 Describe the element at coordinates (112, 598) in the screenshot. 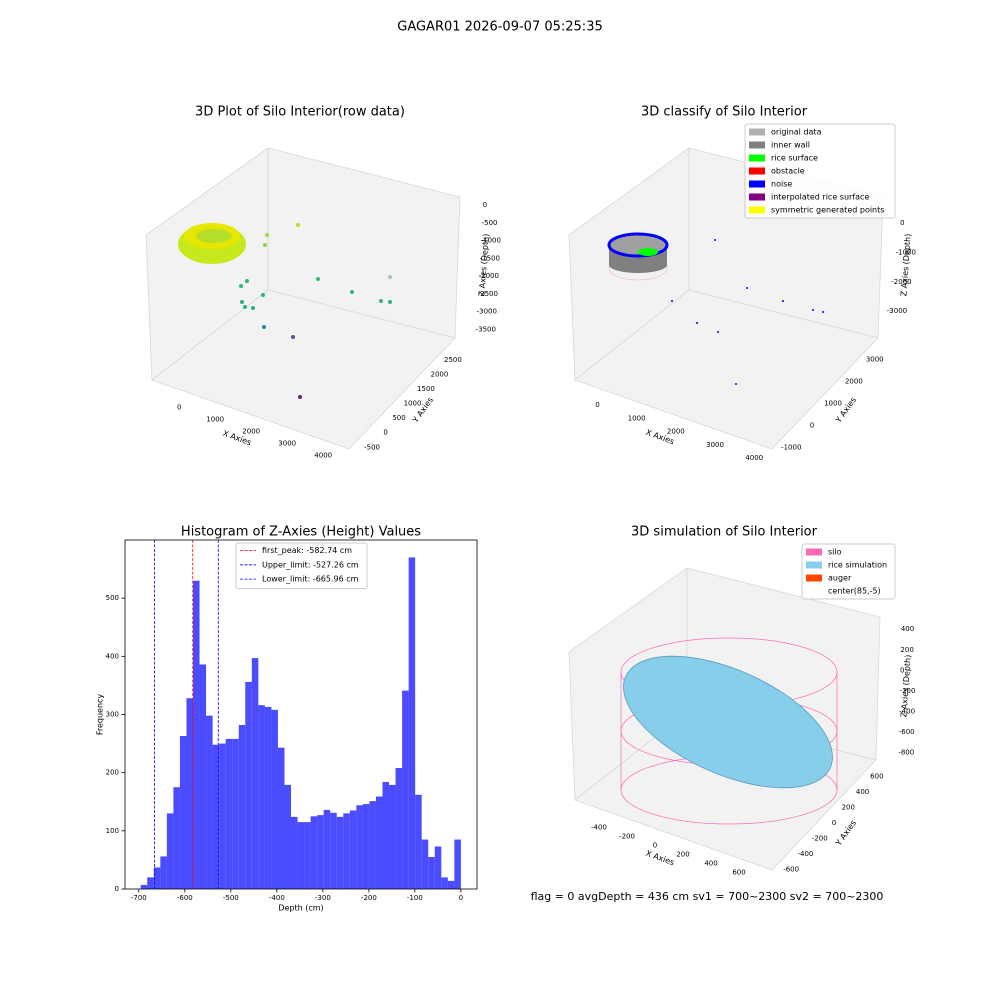

I see `y-tick-label: 500` at that location.